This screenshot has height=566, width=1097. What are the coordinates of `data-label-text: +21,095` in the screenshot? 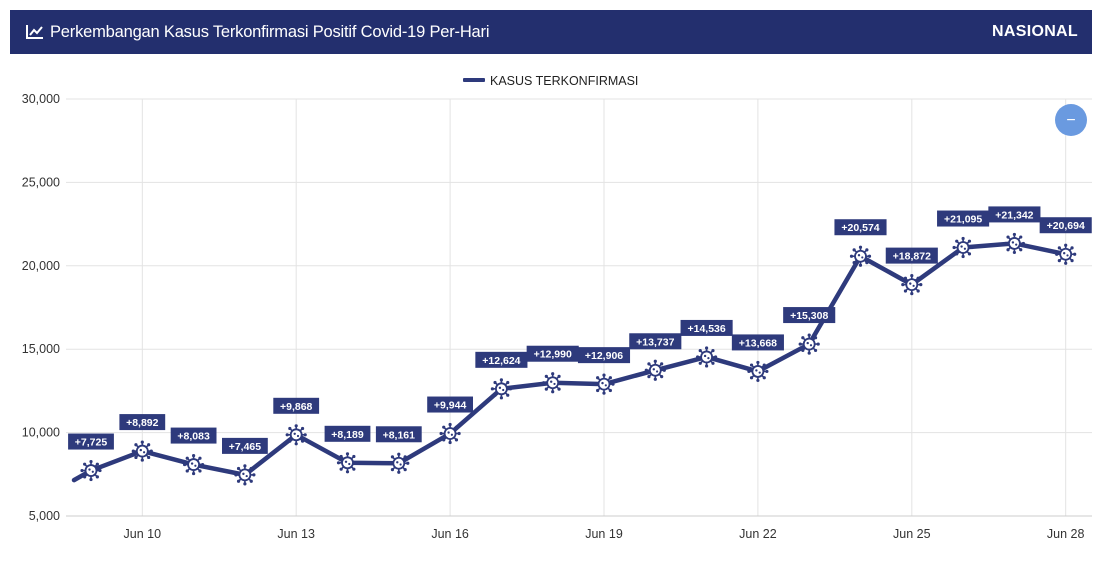 It's located at (963, 220).